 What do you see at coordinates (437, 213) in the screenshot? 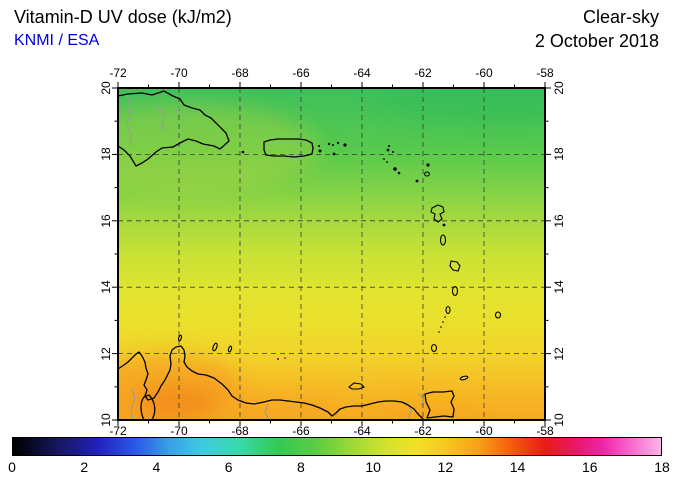
I see `guadeloupe-coastline` at bounding box center [437, 213].